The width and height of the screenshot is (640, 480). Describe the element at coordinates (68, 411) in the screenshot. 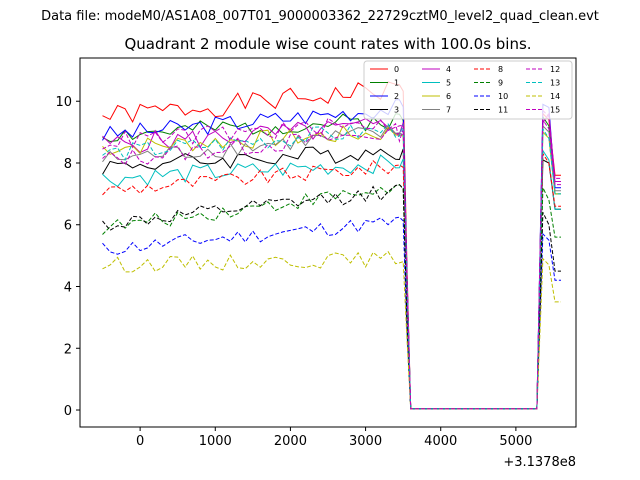

I see `y-tick-label: 0` at that location.